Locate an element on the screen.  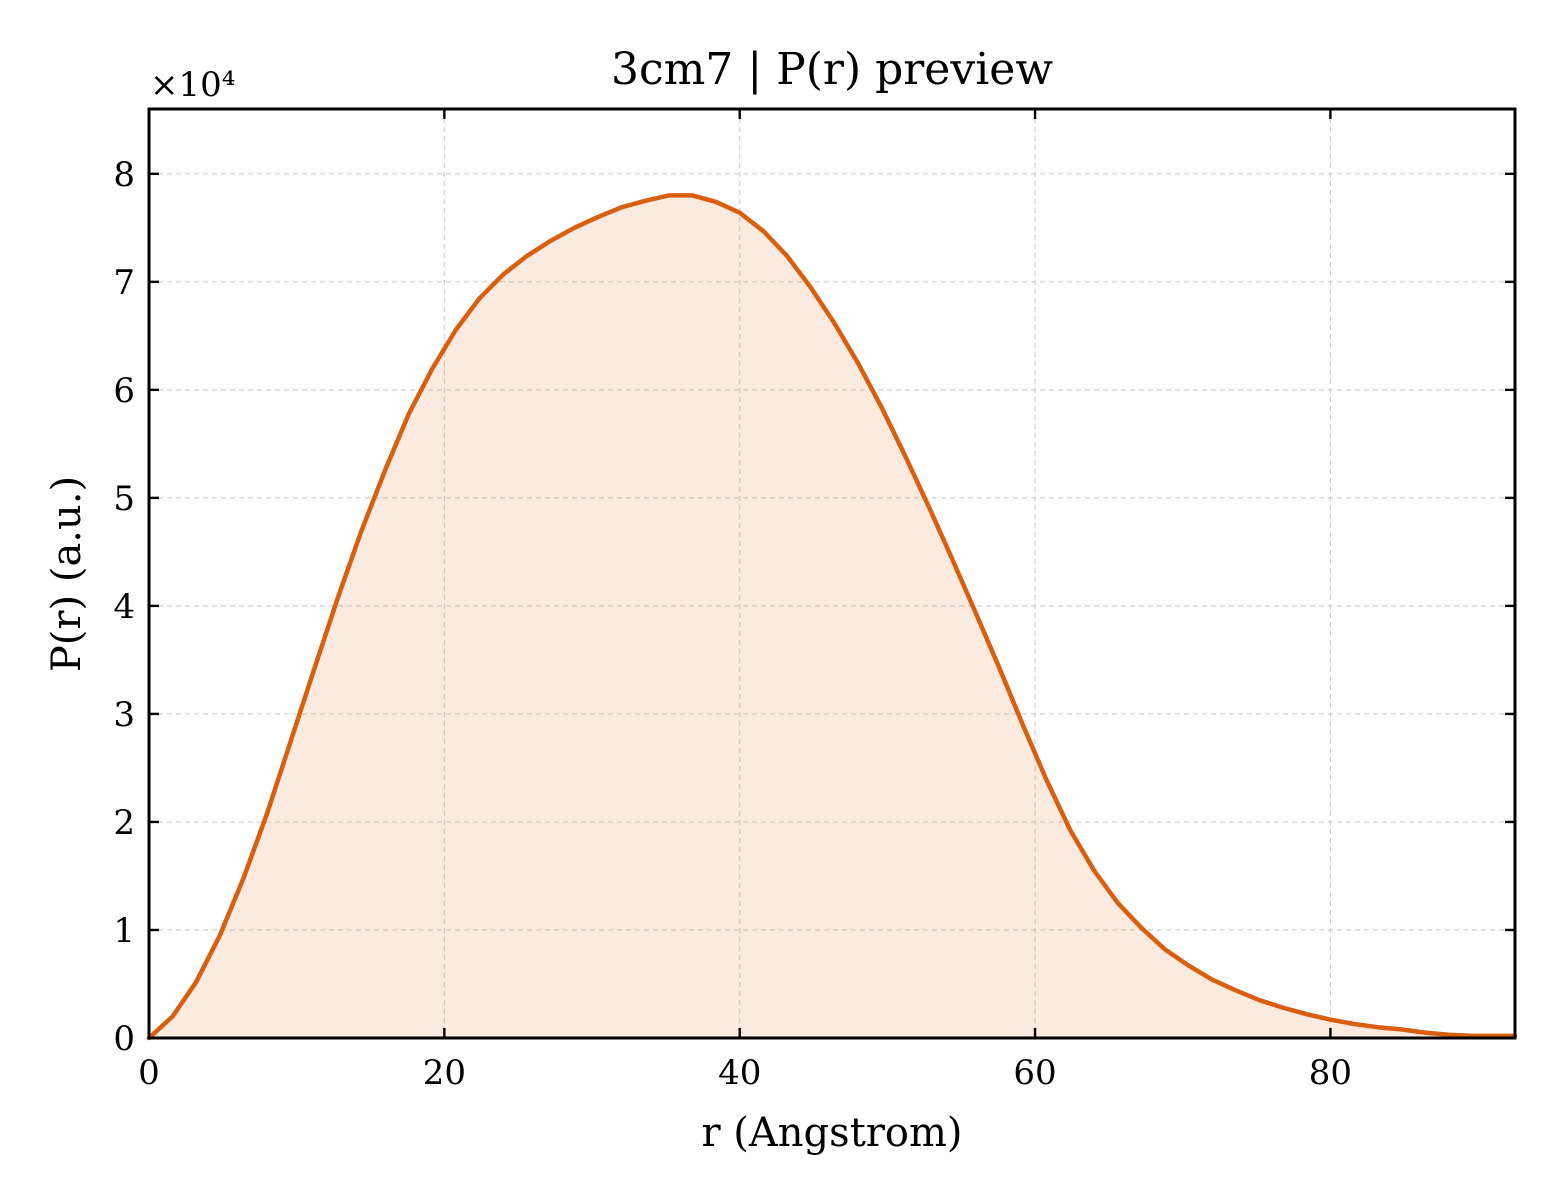
y-tick-label: 0 is located at coordinates (124, 1039).